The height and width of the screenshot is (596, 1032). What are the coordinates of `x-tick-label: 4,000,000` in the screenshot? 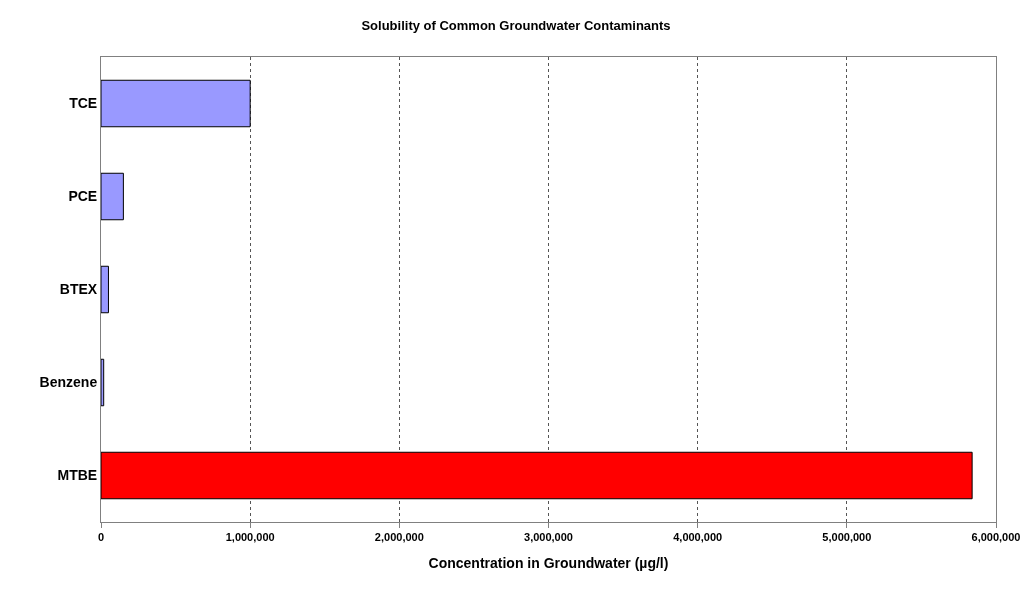 It's located at (698, 537).